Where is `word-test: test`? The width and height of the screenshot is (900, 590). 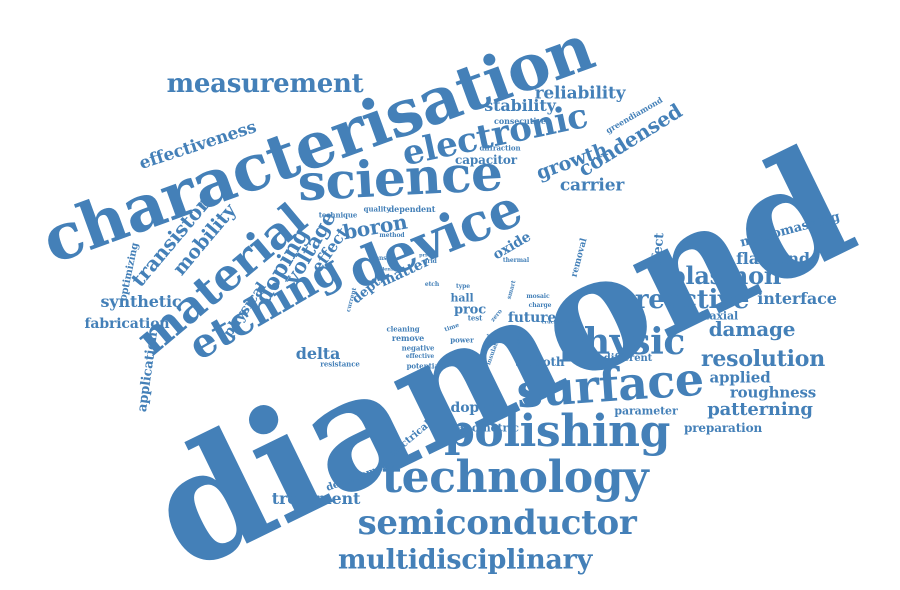 word-test: test is located at coordinates (475, 318).